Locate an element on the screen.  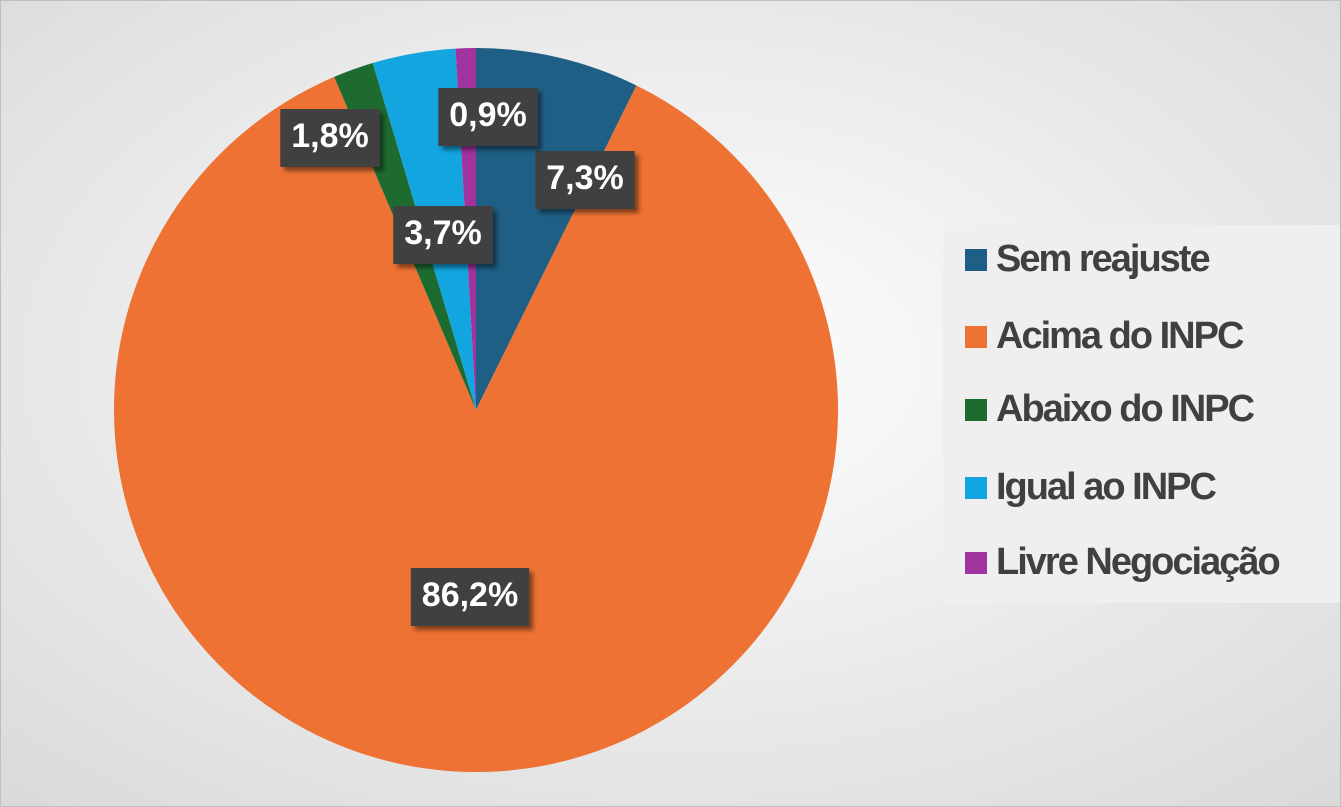
legend-box is located at coordinates (1141, 414).